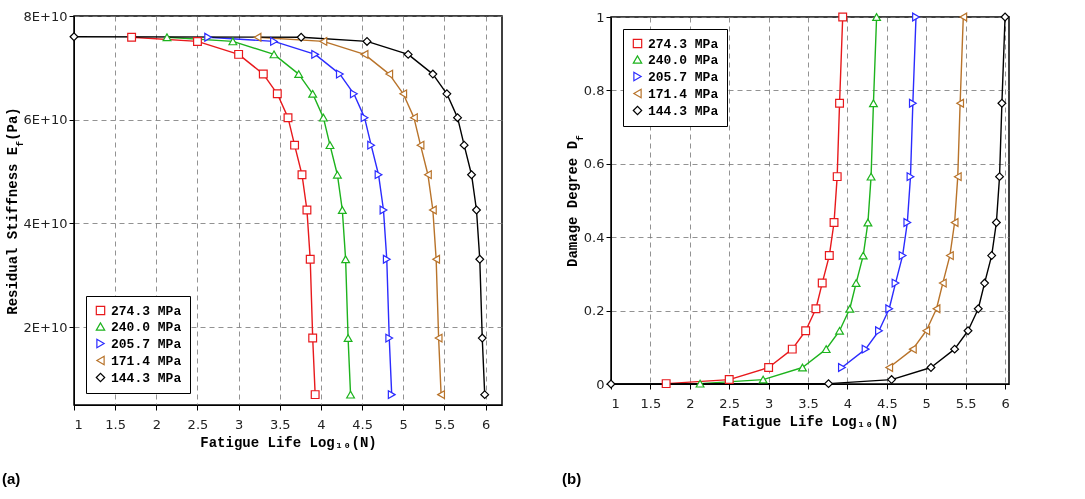 The height and width of the screenshot is (499, 1085). Describe the element at coordinates (45, 327) in the screenshot. I see `y-tick-label: 2E+10` at that location.